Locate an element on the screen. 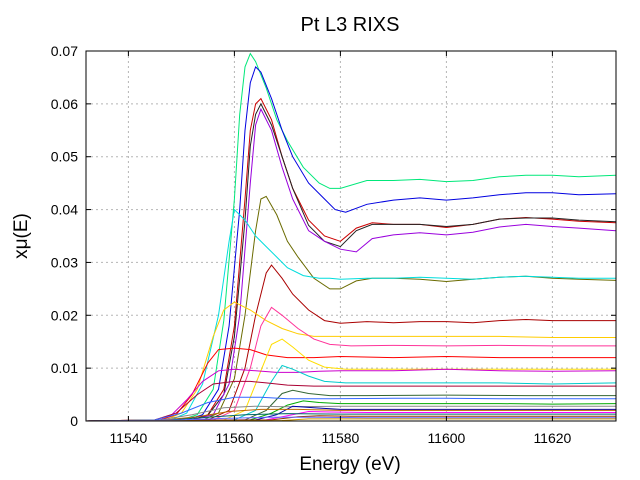 Image resolution: width=640 pixels, height=480 pixels. x-tick-label: 11620 is located at coordinates (552, 438).